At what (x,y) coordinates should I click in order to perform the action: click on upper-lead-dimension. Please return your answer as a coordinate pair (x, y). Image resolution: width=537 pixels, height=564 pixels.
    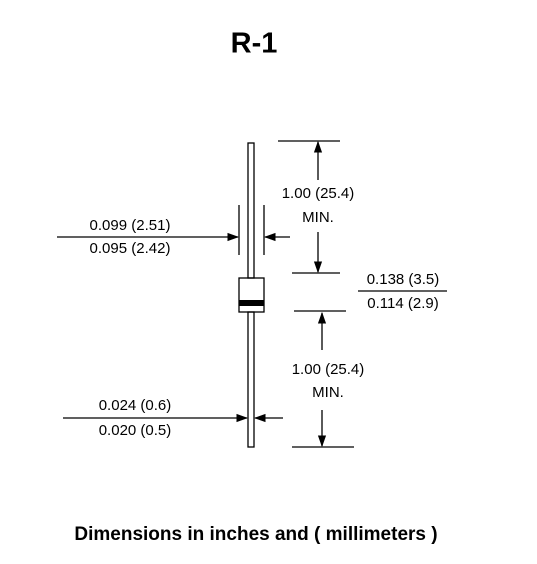
    Looking at the image, I should click on (309, 207).